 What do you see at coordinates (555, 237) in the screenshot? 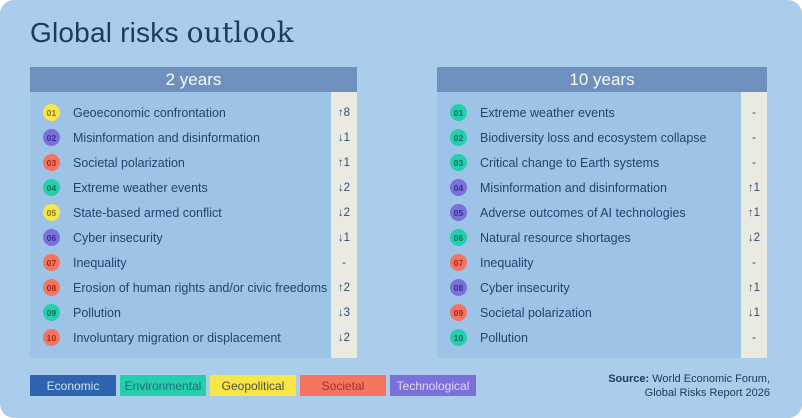
I see `risk-label: Natural resource shortages` at bounding box center [555, 237].